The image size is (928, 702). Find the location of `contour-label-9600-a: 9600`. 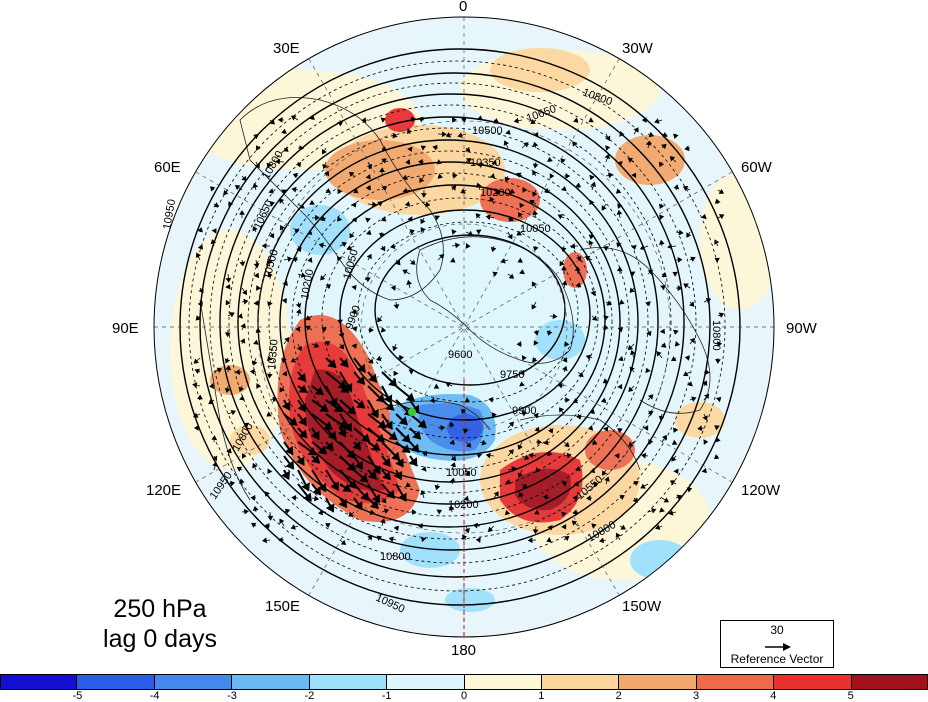

contour-label-9600-a: 9600 is located at coordinates (460, 355).